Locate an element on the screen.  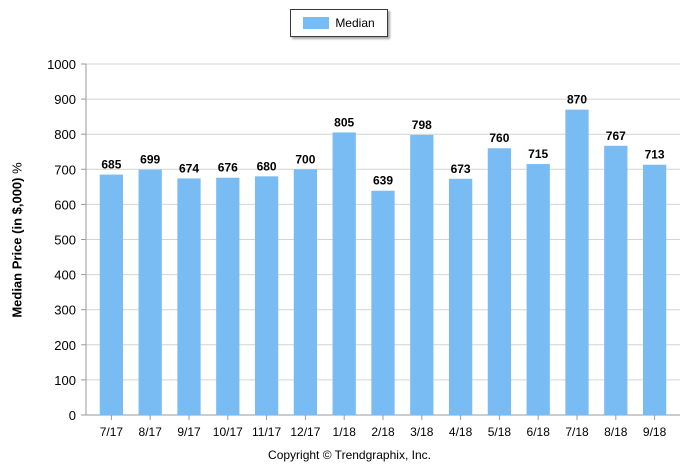
y-axis-title: Median Price (in $,000) % is located at coordinates (17, 239).